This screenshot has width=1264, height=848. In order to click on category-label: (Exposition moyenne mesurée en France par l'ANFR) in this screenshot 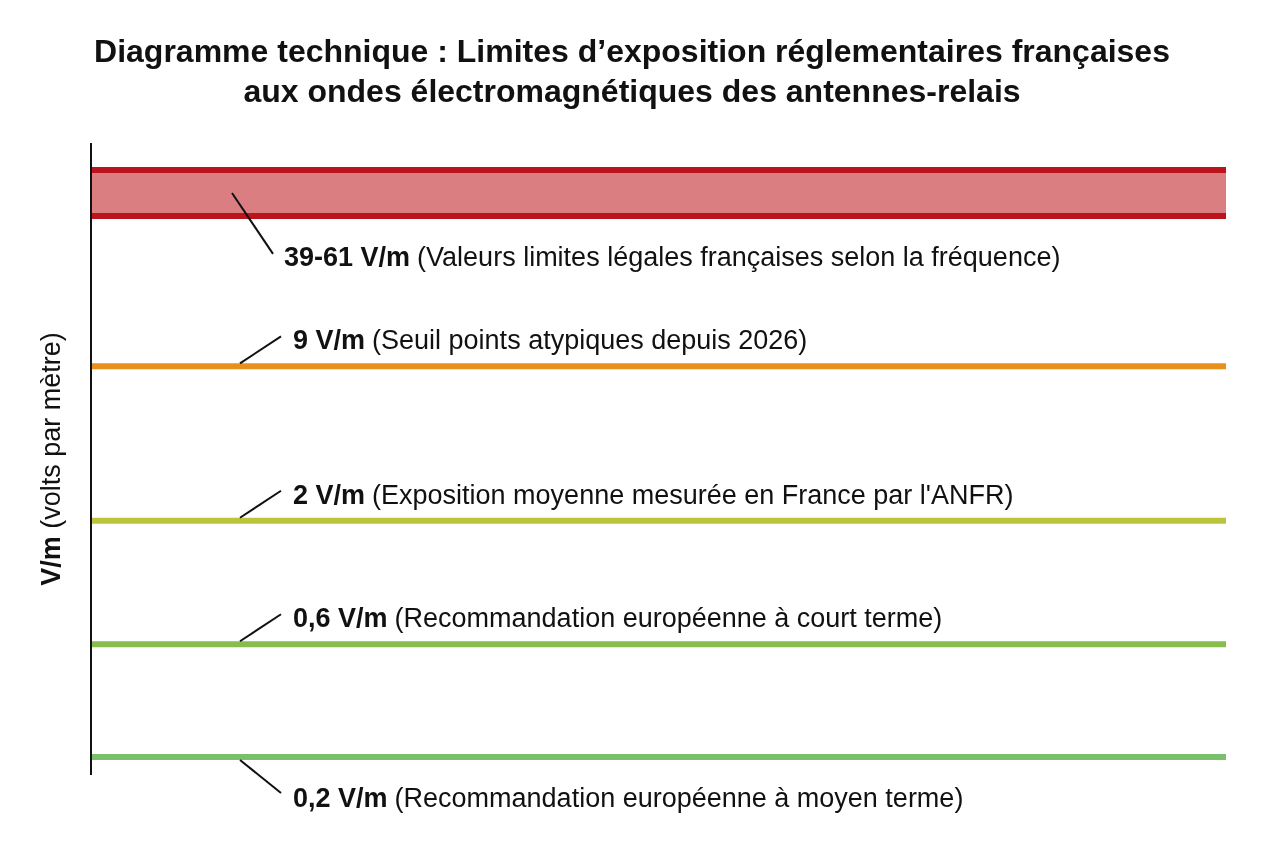, I will do `click(693, 494)`.